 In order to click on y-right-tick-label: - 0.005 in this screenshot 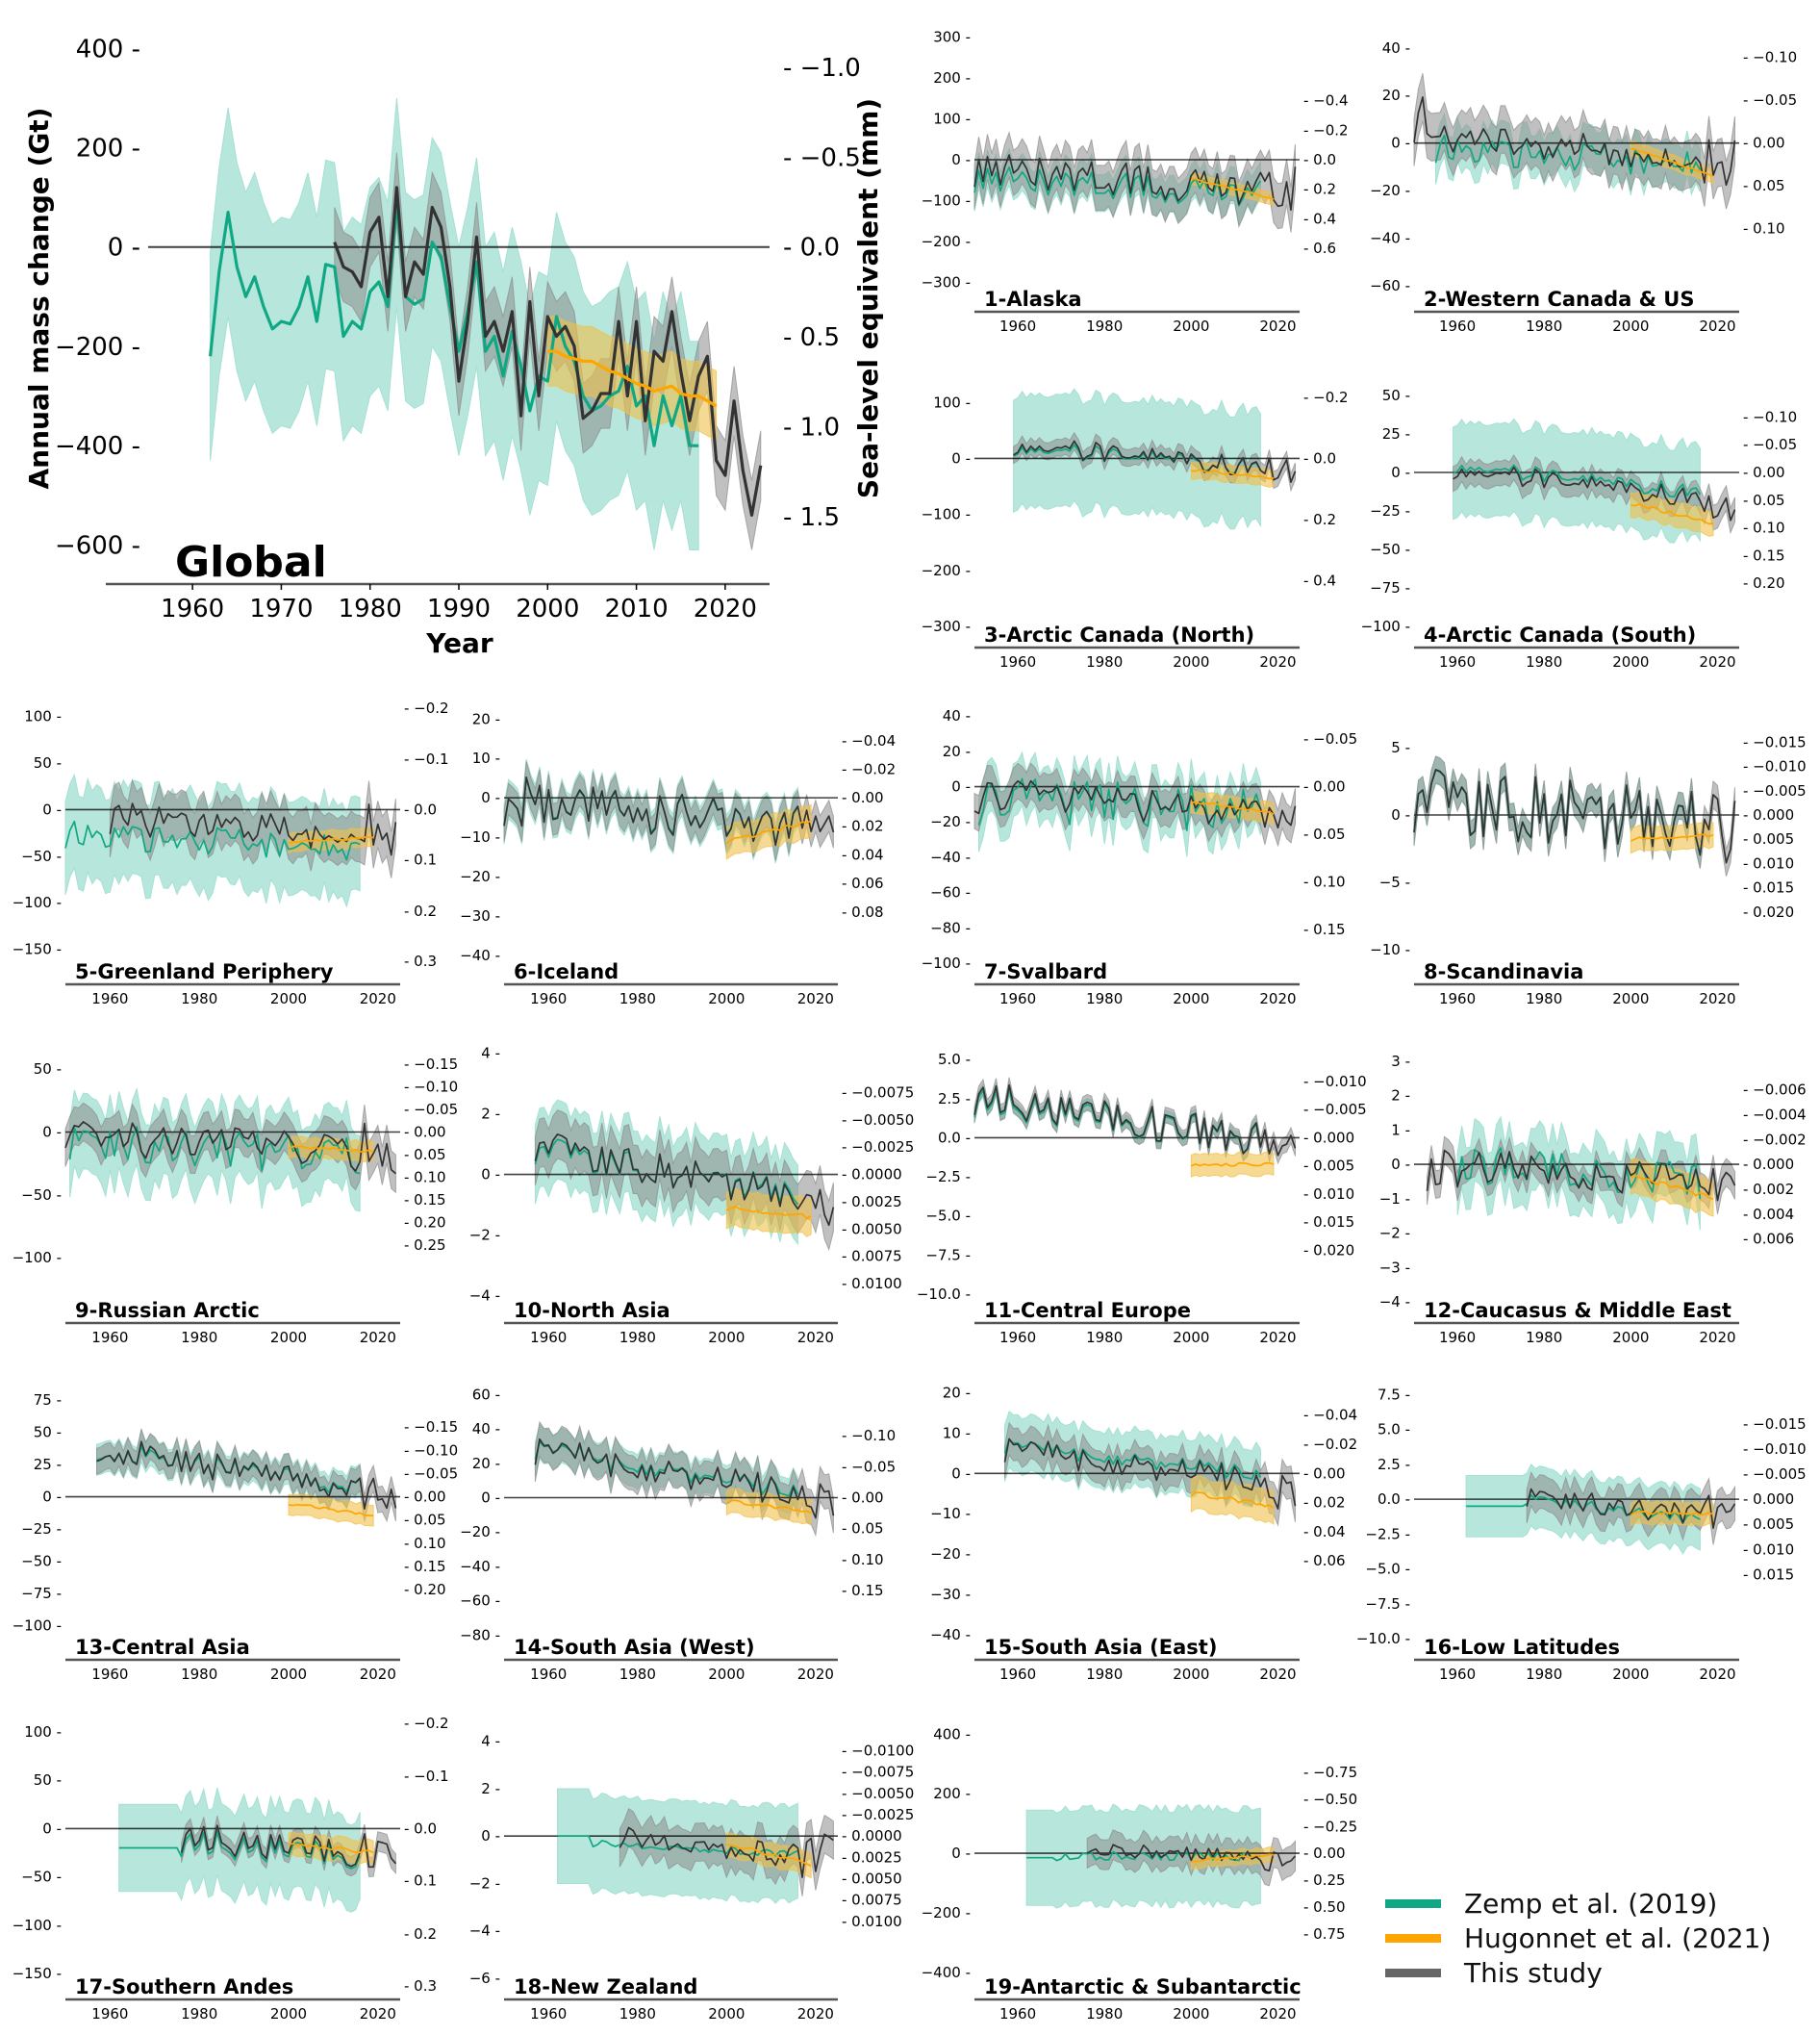, I will do `click(1768, 839)`.